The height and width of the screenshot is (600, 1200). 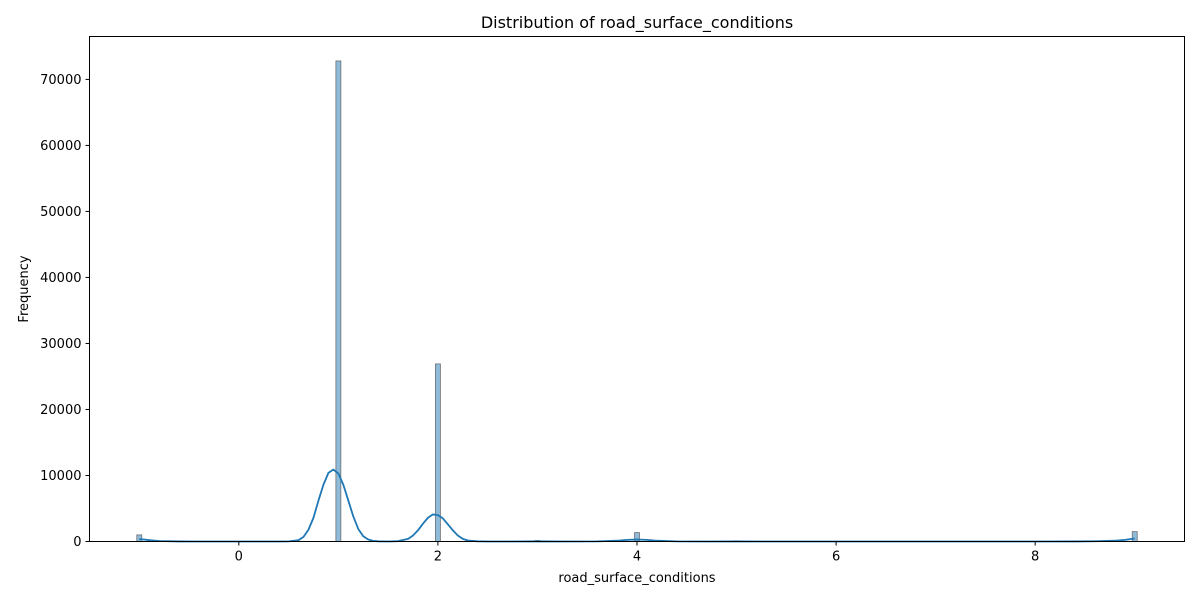 What do you see at coordinates (60, 278) in the screenshot?
I see `y-tick-label: 40000` at bounding box center [60, 278].